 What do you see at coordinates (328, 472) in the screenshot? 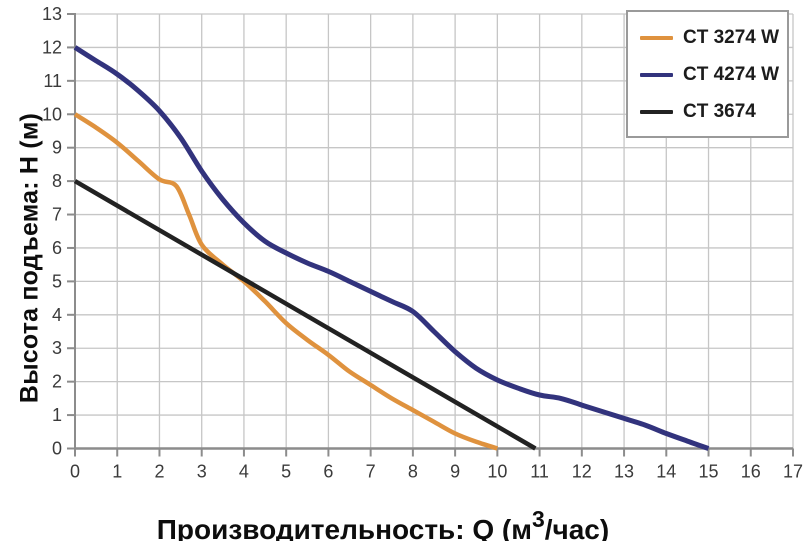
I see `x-tick-label-6: 6` at bounding box center [328, 472].